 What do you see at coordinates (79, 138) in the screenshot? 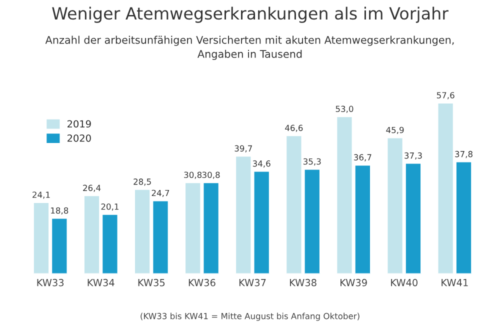
I see `legend-label: 2020` at bounding box center [79, 138].